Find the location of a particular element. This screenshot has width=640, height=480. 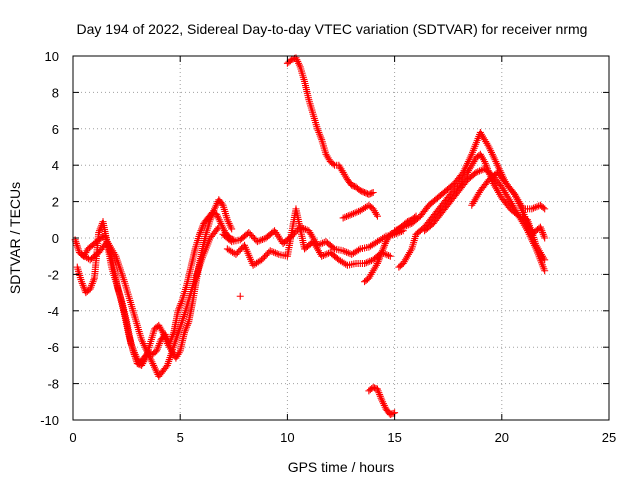

y-tick-label: -8 is located at coordinates (53, 384).